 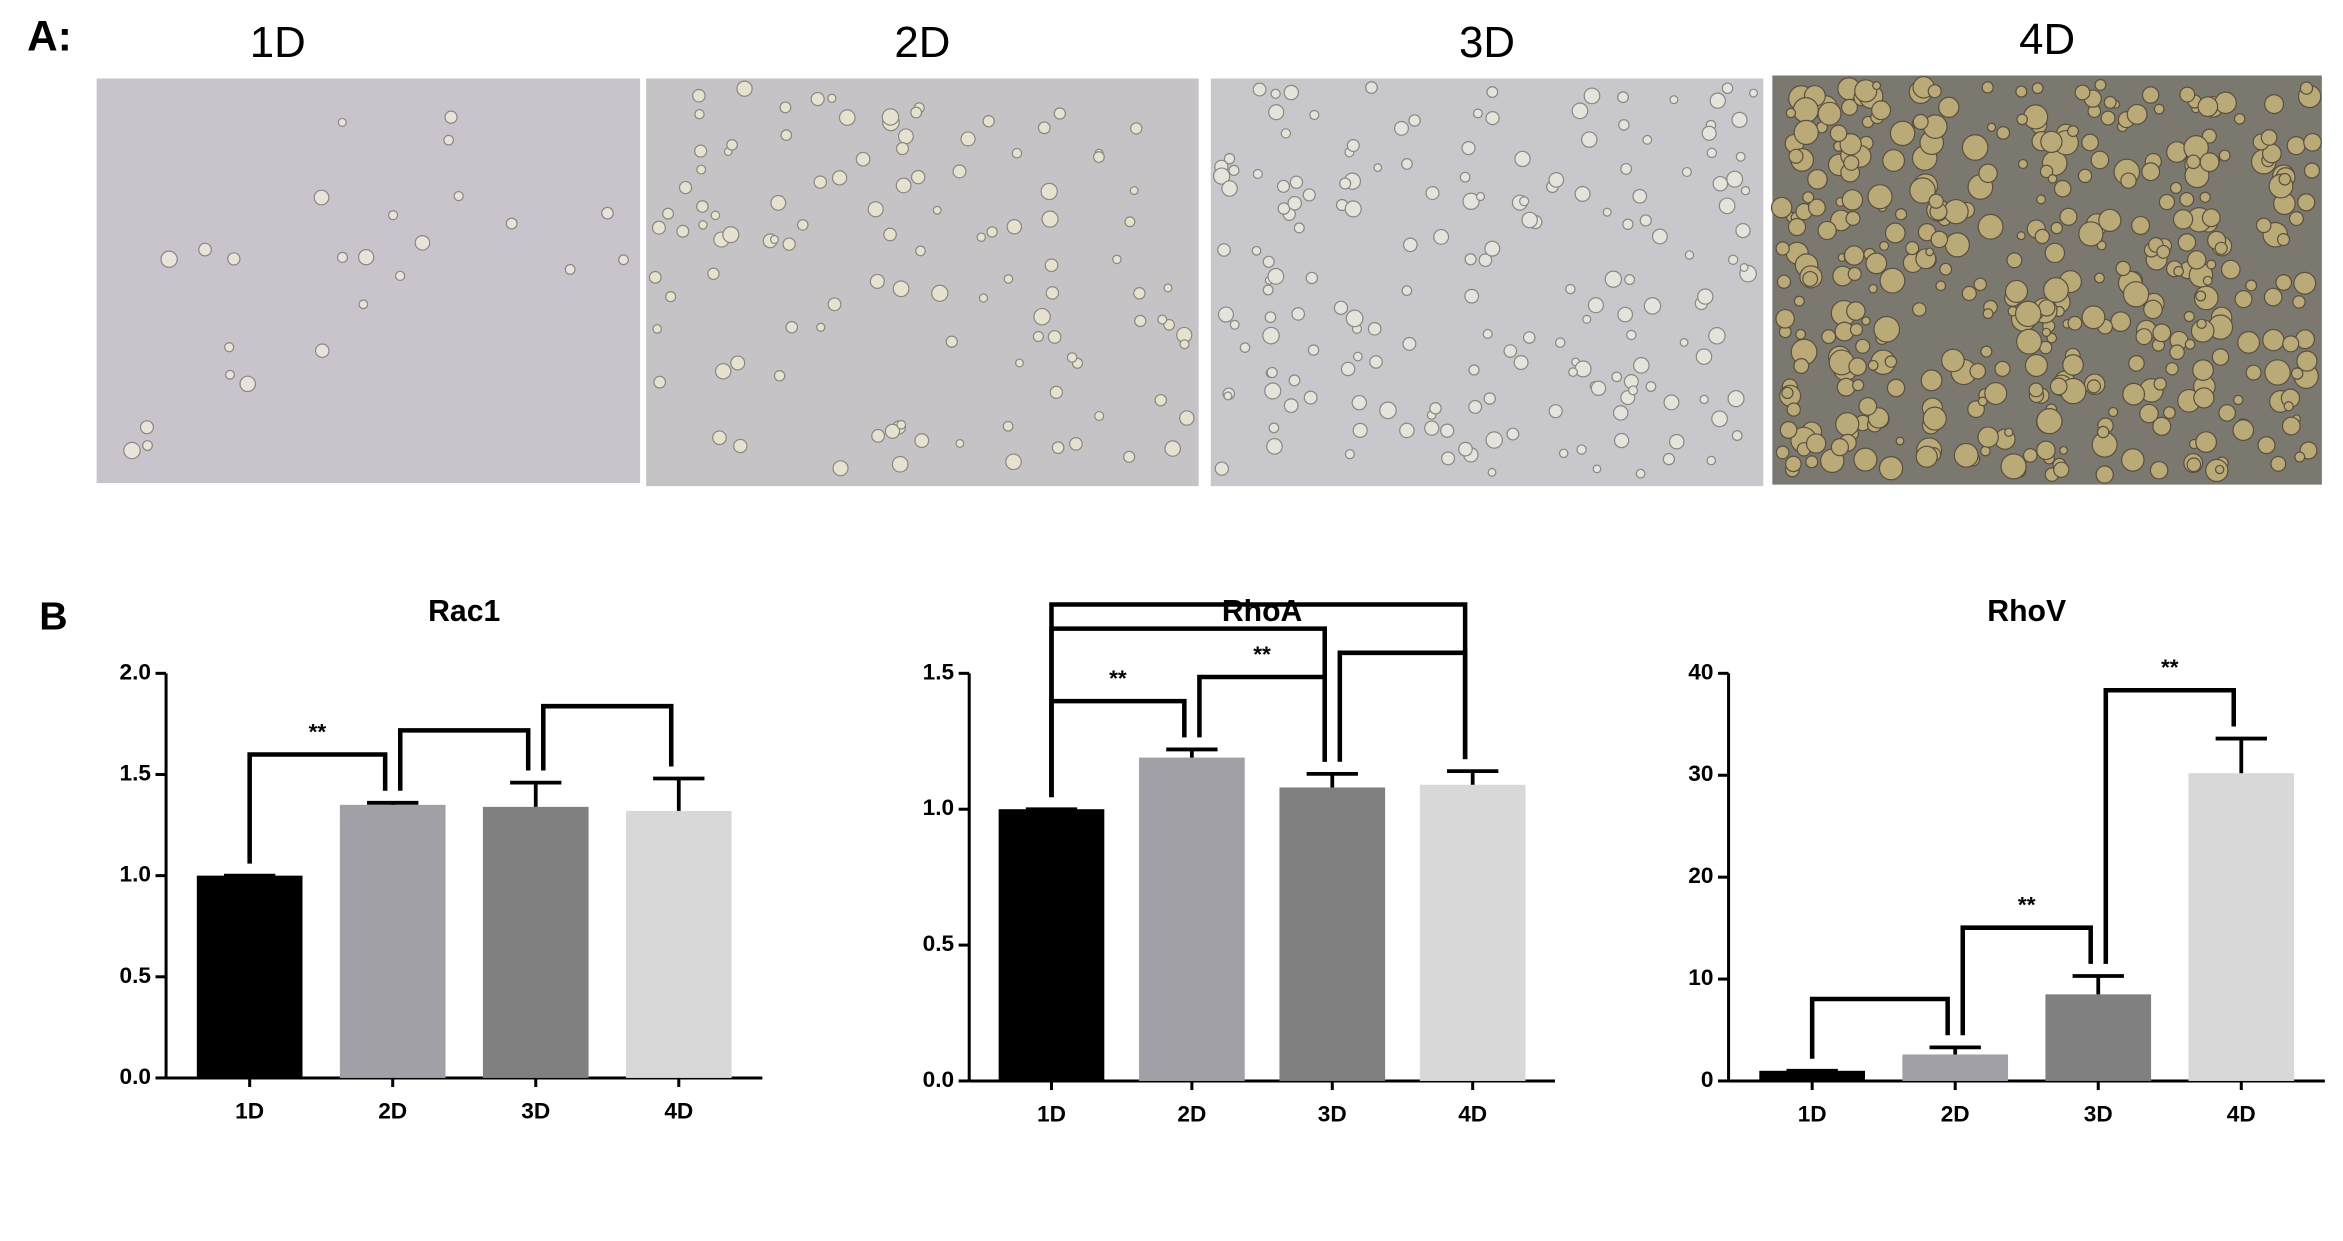 What do you see at coordinates (2170, 825) in the screenshot?
I see `significance-bracket` at bounding box center [2170, 825].